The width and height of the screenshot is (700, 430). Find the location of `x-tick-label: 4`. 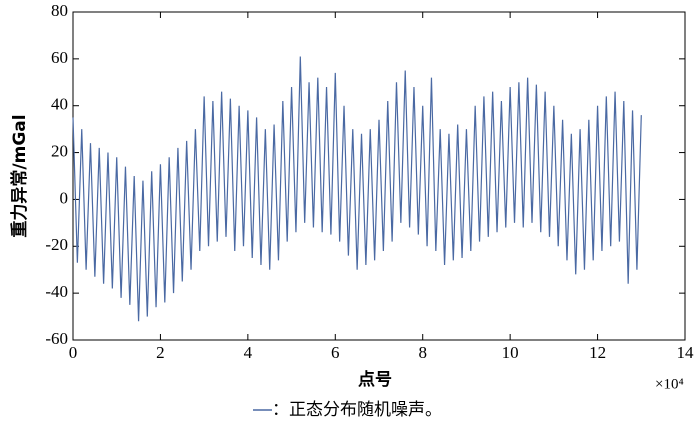

x-tick-label: 4 is located at coordinates (248, 352).